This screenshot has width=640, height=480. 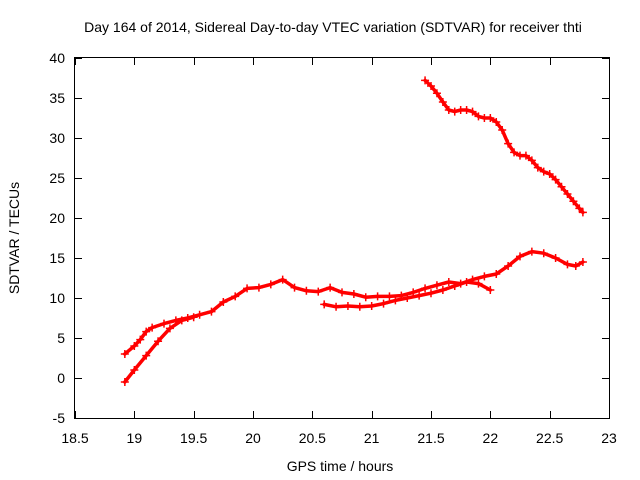 I want to click on y-tick-label: 15, so click(x=57, y=258).